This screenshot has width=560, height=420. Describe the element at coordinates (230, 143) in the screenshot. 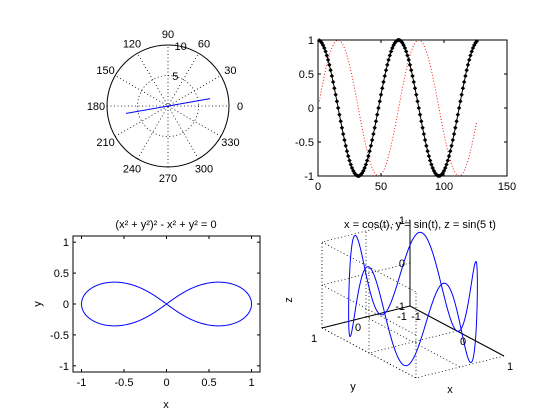

I see `polar-angle-label: 330` at that location.